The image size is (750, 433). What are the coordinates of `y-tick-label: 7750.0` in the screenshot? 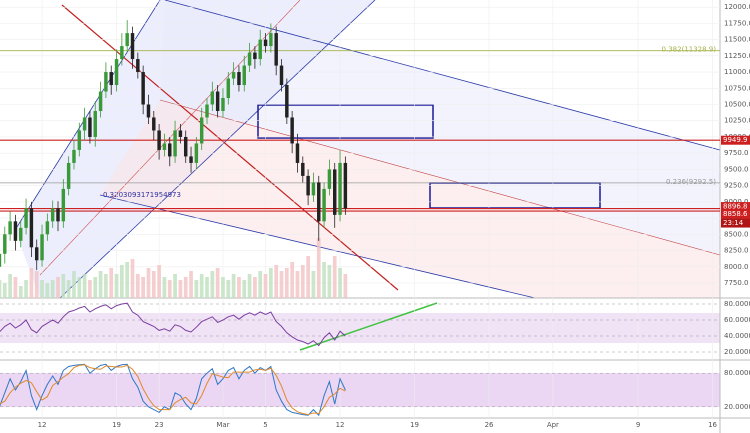 It's located at (736, 283).